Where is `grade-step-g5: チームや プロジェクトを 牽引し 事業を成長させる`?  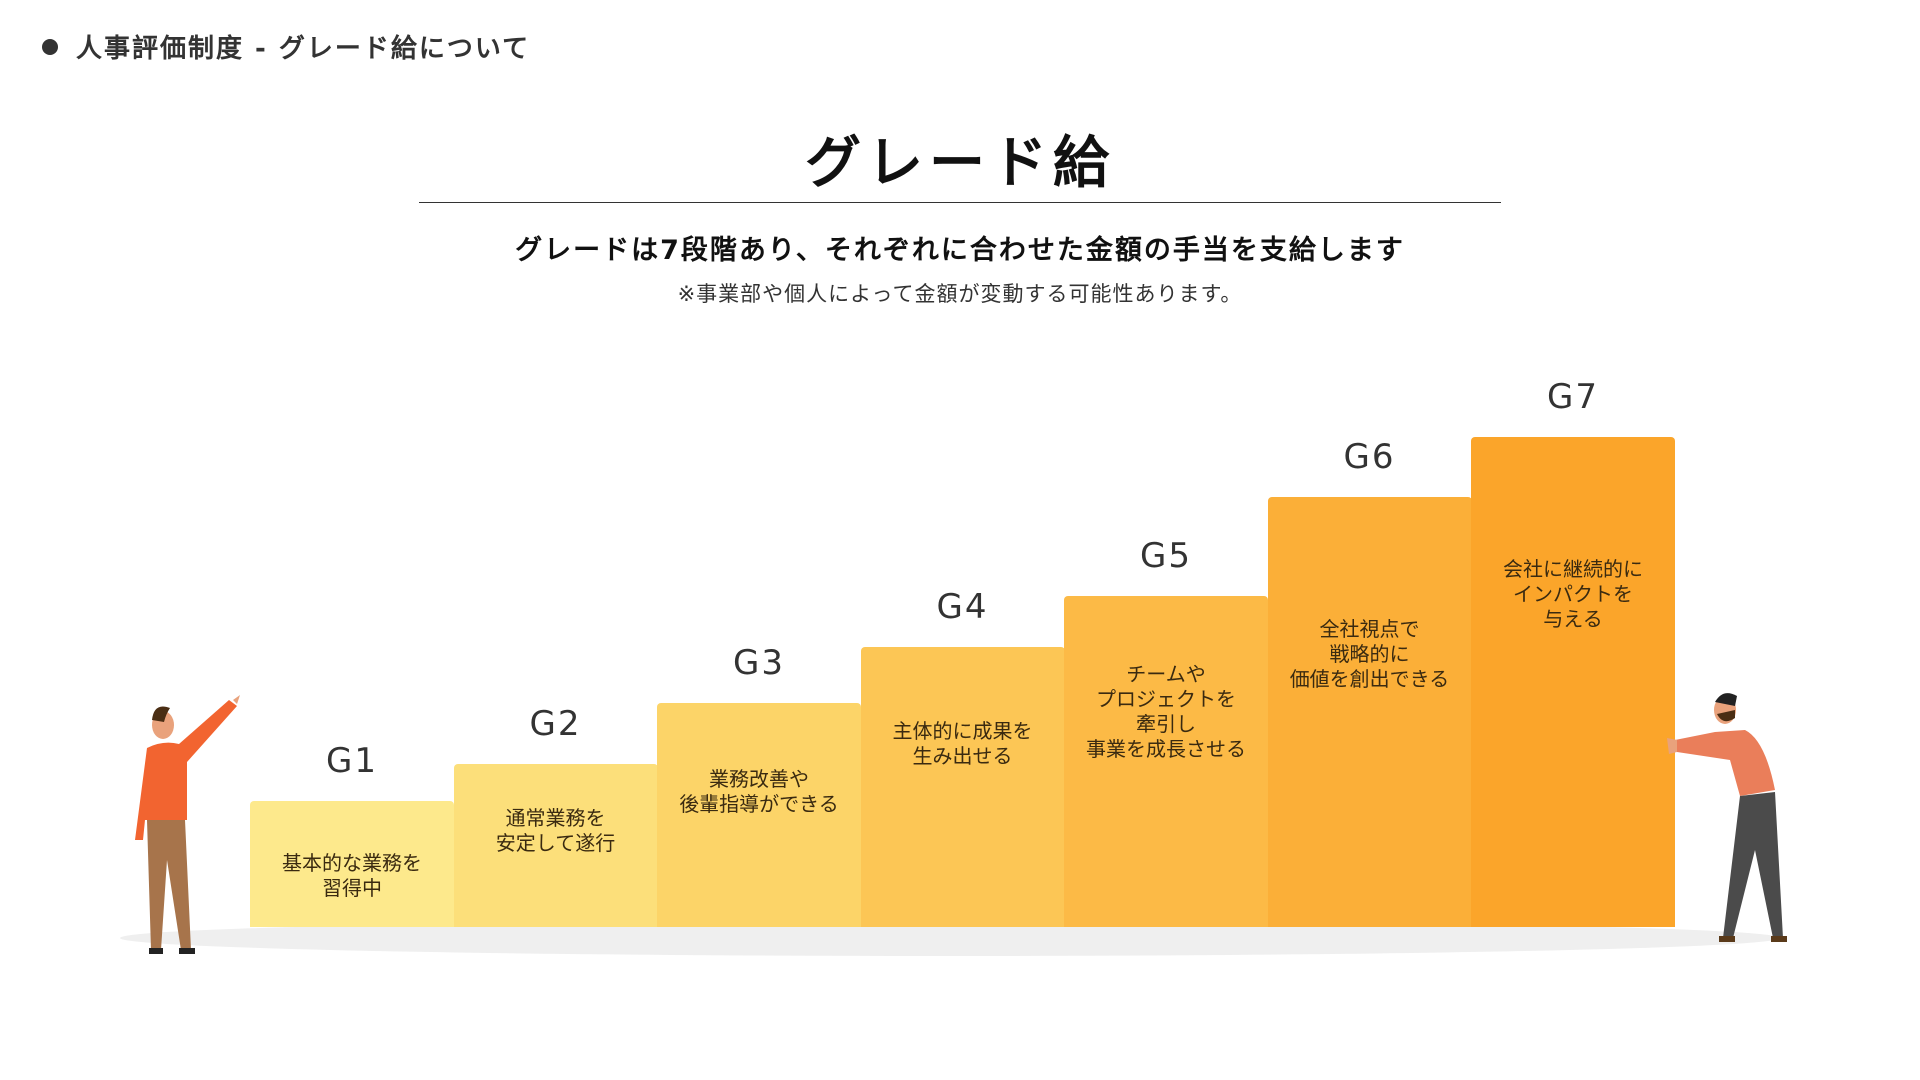
grade-step-g5: チームや プロジェクトを 牽引し 事業を成長させる is located at coordinates (1166, 761).